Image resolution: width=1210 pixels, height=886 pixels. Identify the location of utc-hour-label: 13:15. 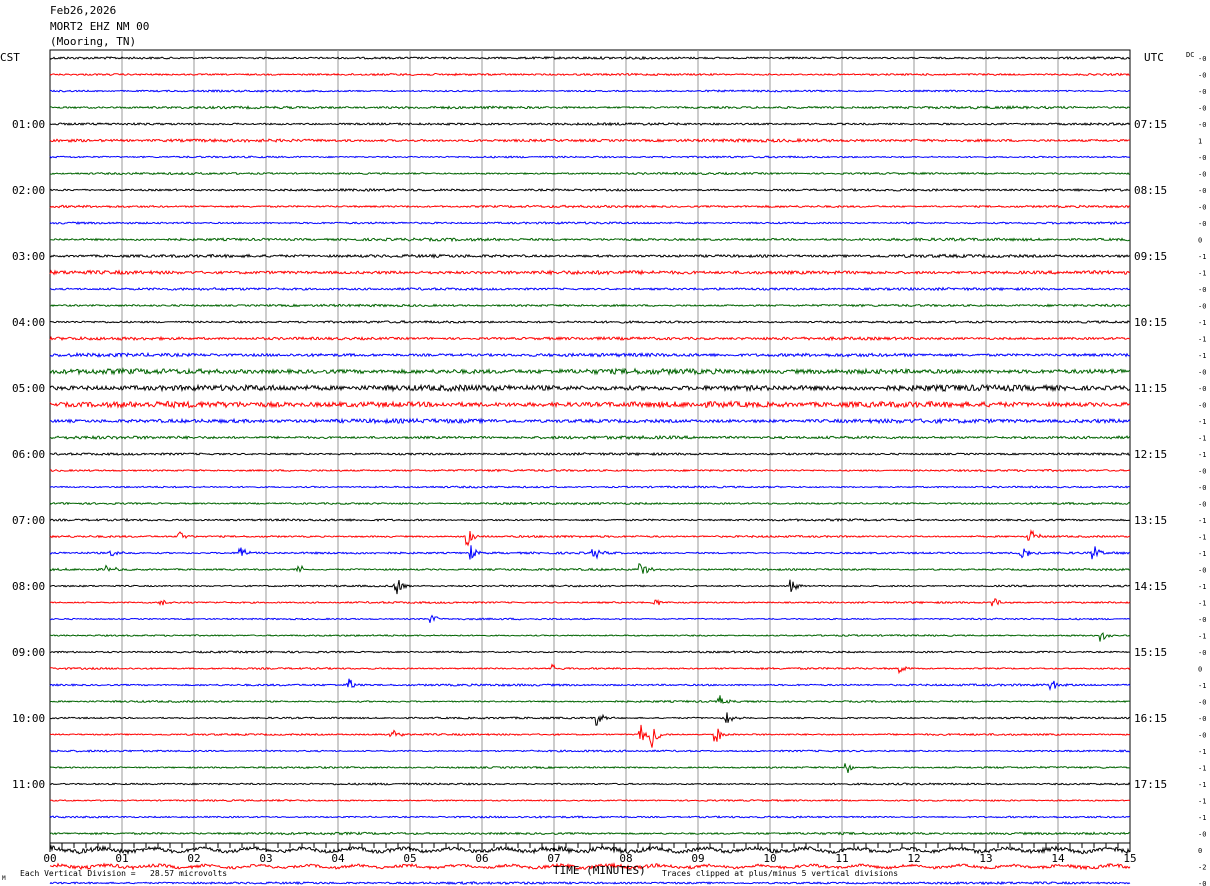
(1150, 520).